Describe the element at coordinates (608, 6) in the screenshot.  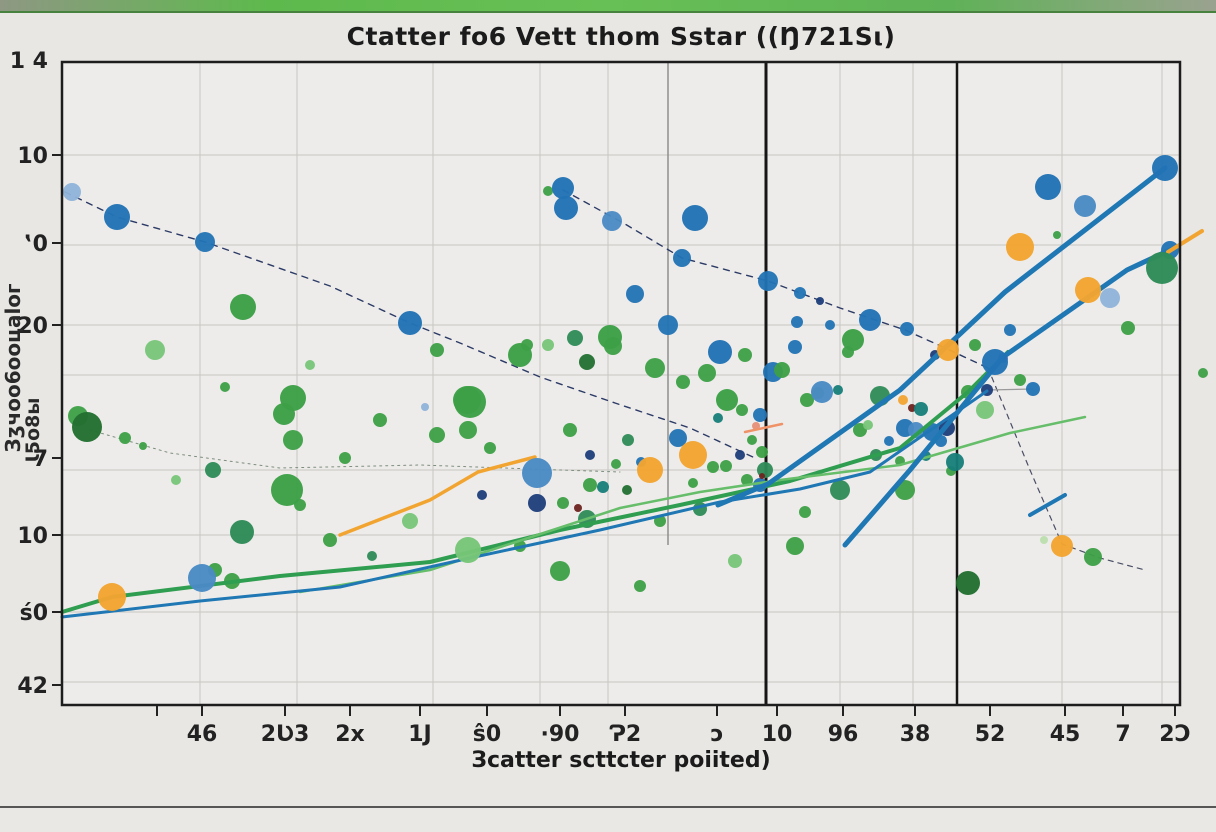
I see `top-green-bar` at that location.